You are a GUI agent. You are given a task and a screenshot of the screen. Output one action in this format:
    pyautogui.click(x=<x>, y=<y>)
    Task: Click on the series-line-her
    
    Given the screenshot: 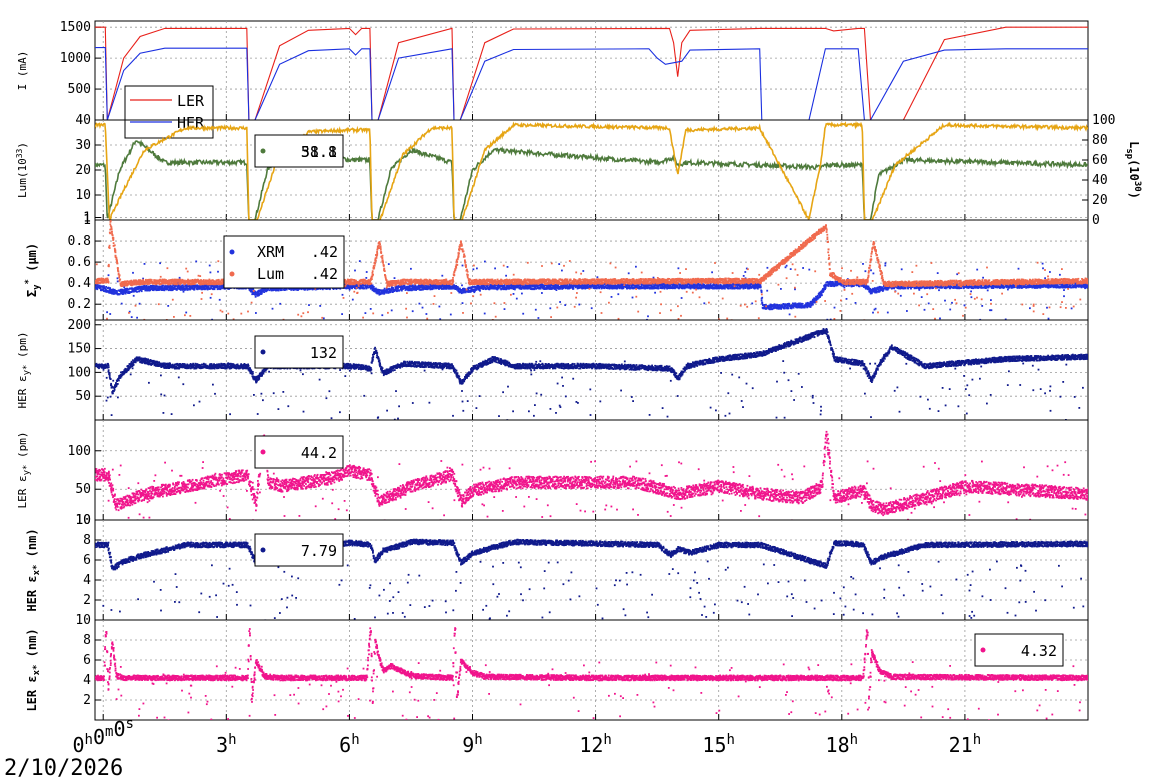 What is the action you would take?
    pyautogui.click(x=591, y=83)
    